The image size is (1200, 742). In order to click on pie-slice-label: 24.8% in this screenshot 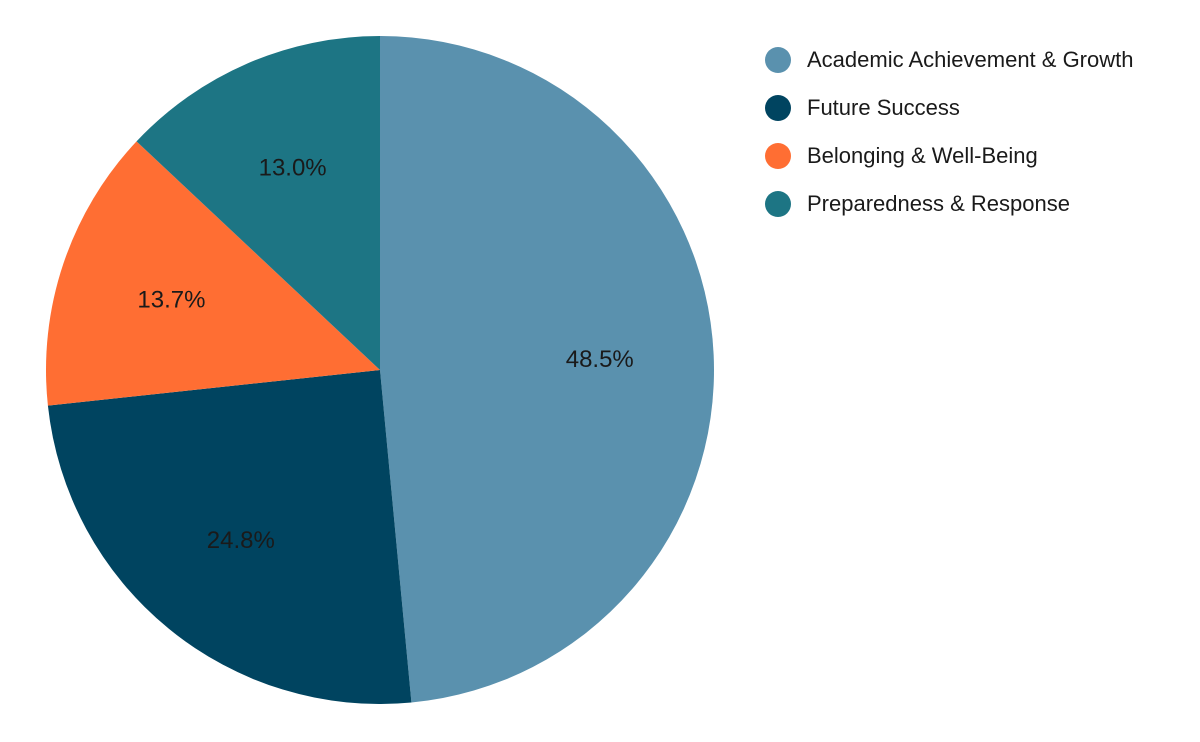, I will do `click(241, 540)`.